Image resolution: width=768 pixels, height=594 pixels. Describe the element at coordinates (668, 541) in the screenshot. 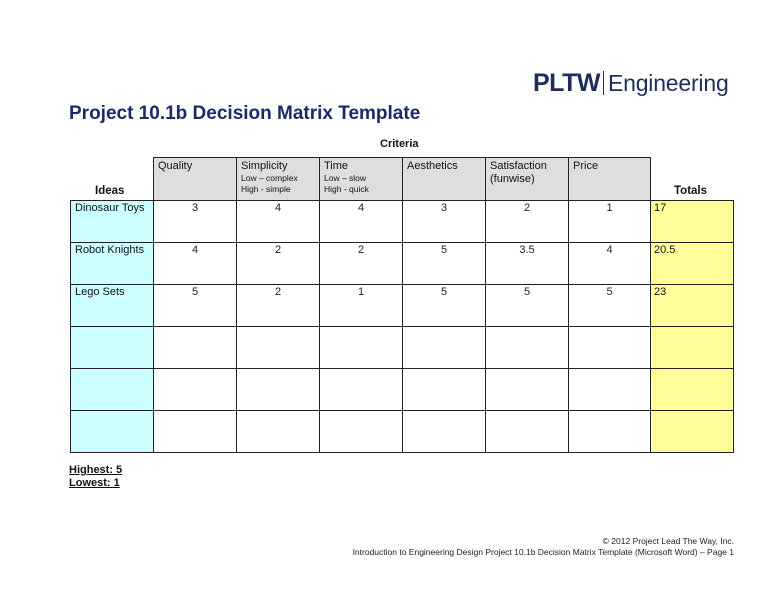

I see `footer-copyright: © 2012 Project Lead The Way, Inc.` at that location.